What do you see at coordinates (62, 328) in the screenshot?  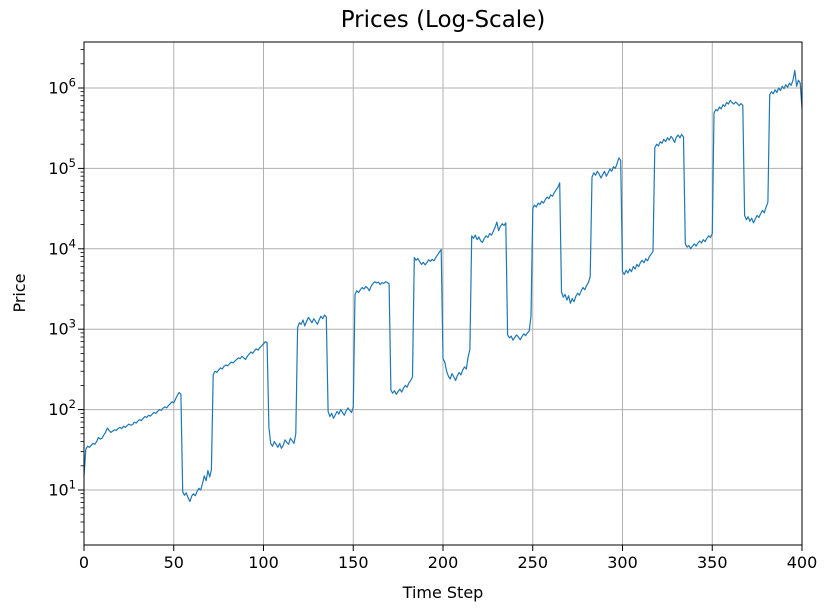 I see `y-tick-label-1e3: 10³` at bounding box center [62, 328].